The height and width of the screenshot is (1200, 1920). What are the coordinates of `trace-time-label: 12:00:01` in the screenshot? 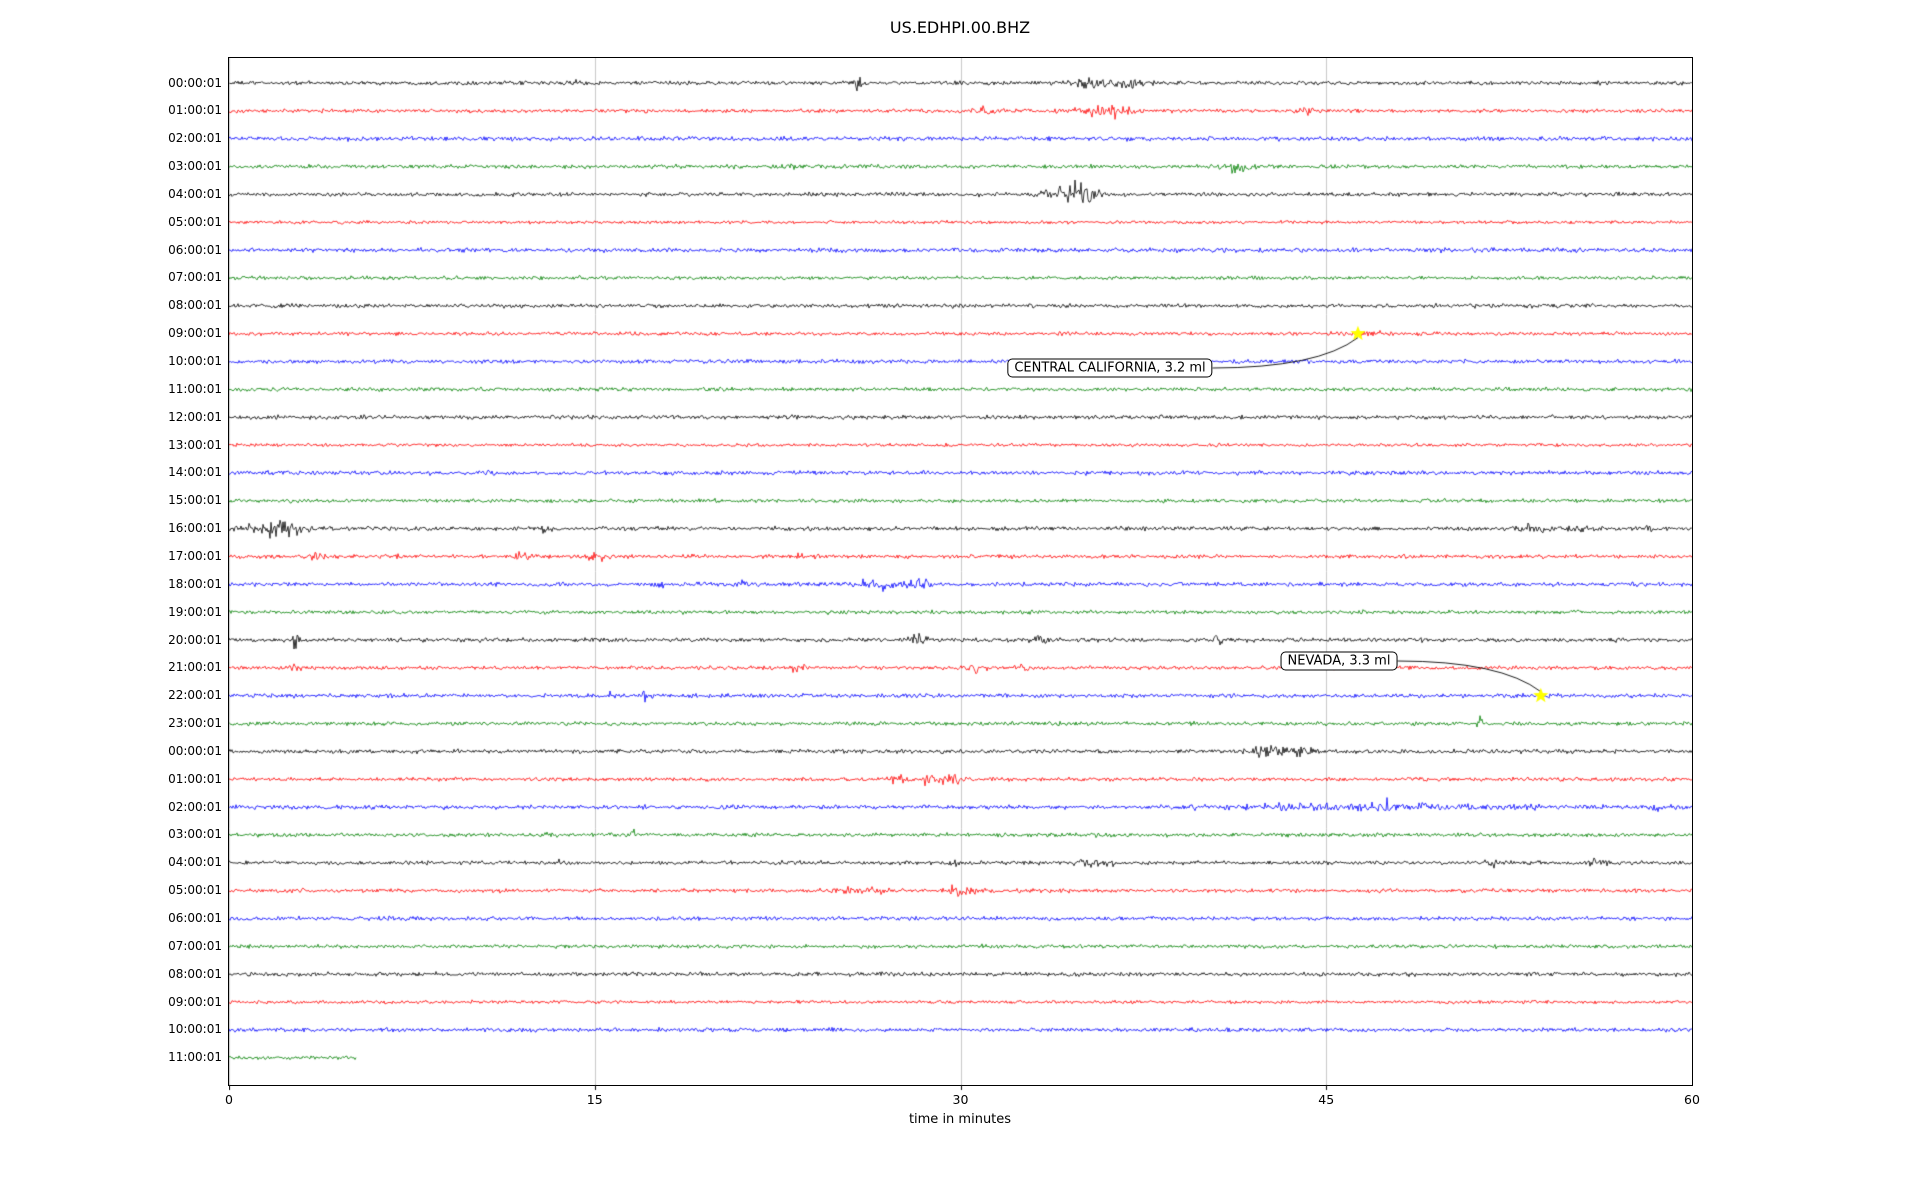 It's located at (195, 416).